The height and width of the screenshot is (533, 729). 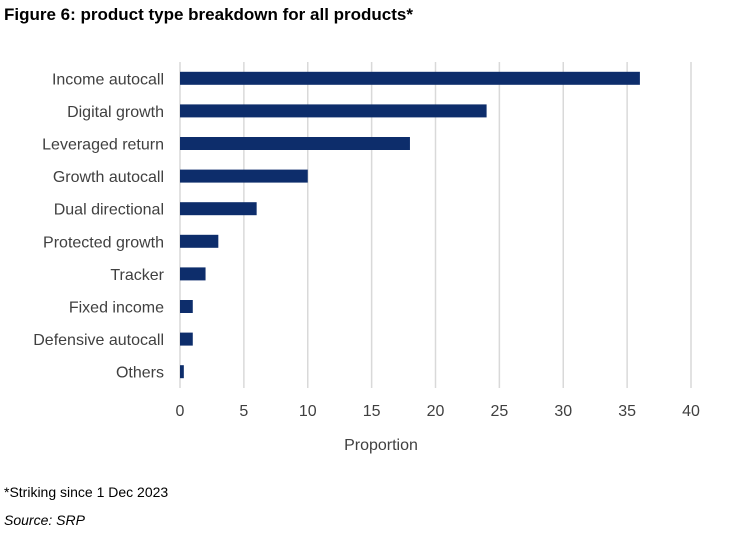 I want to click on x-axis-title: Proportion, so click(x=381, y=445).